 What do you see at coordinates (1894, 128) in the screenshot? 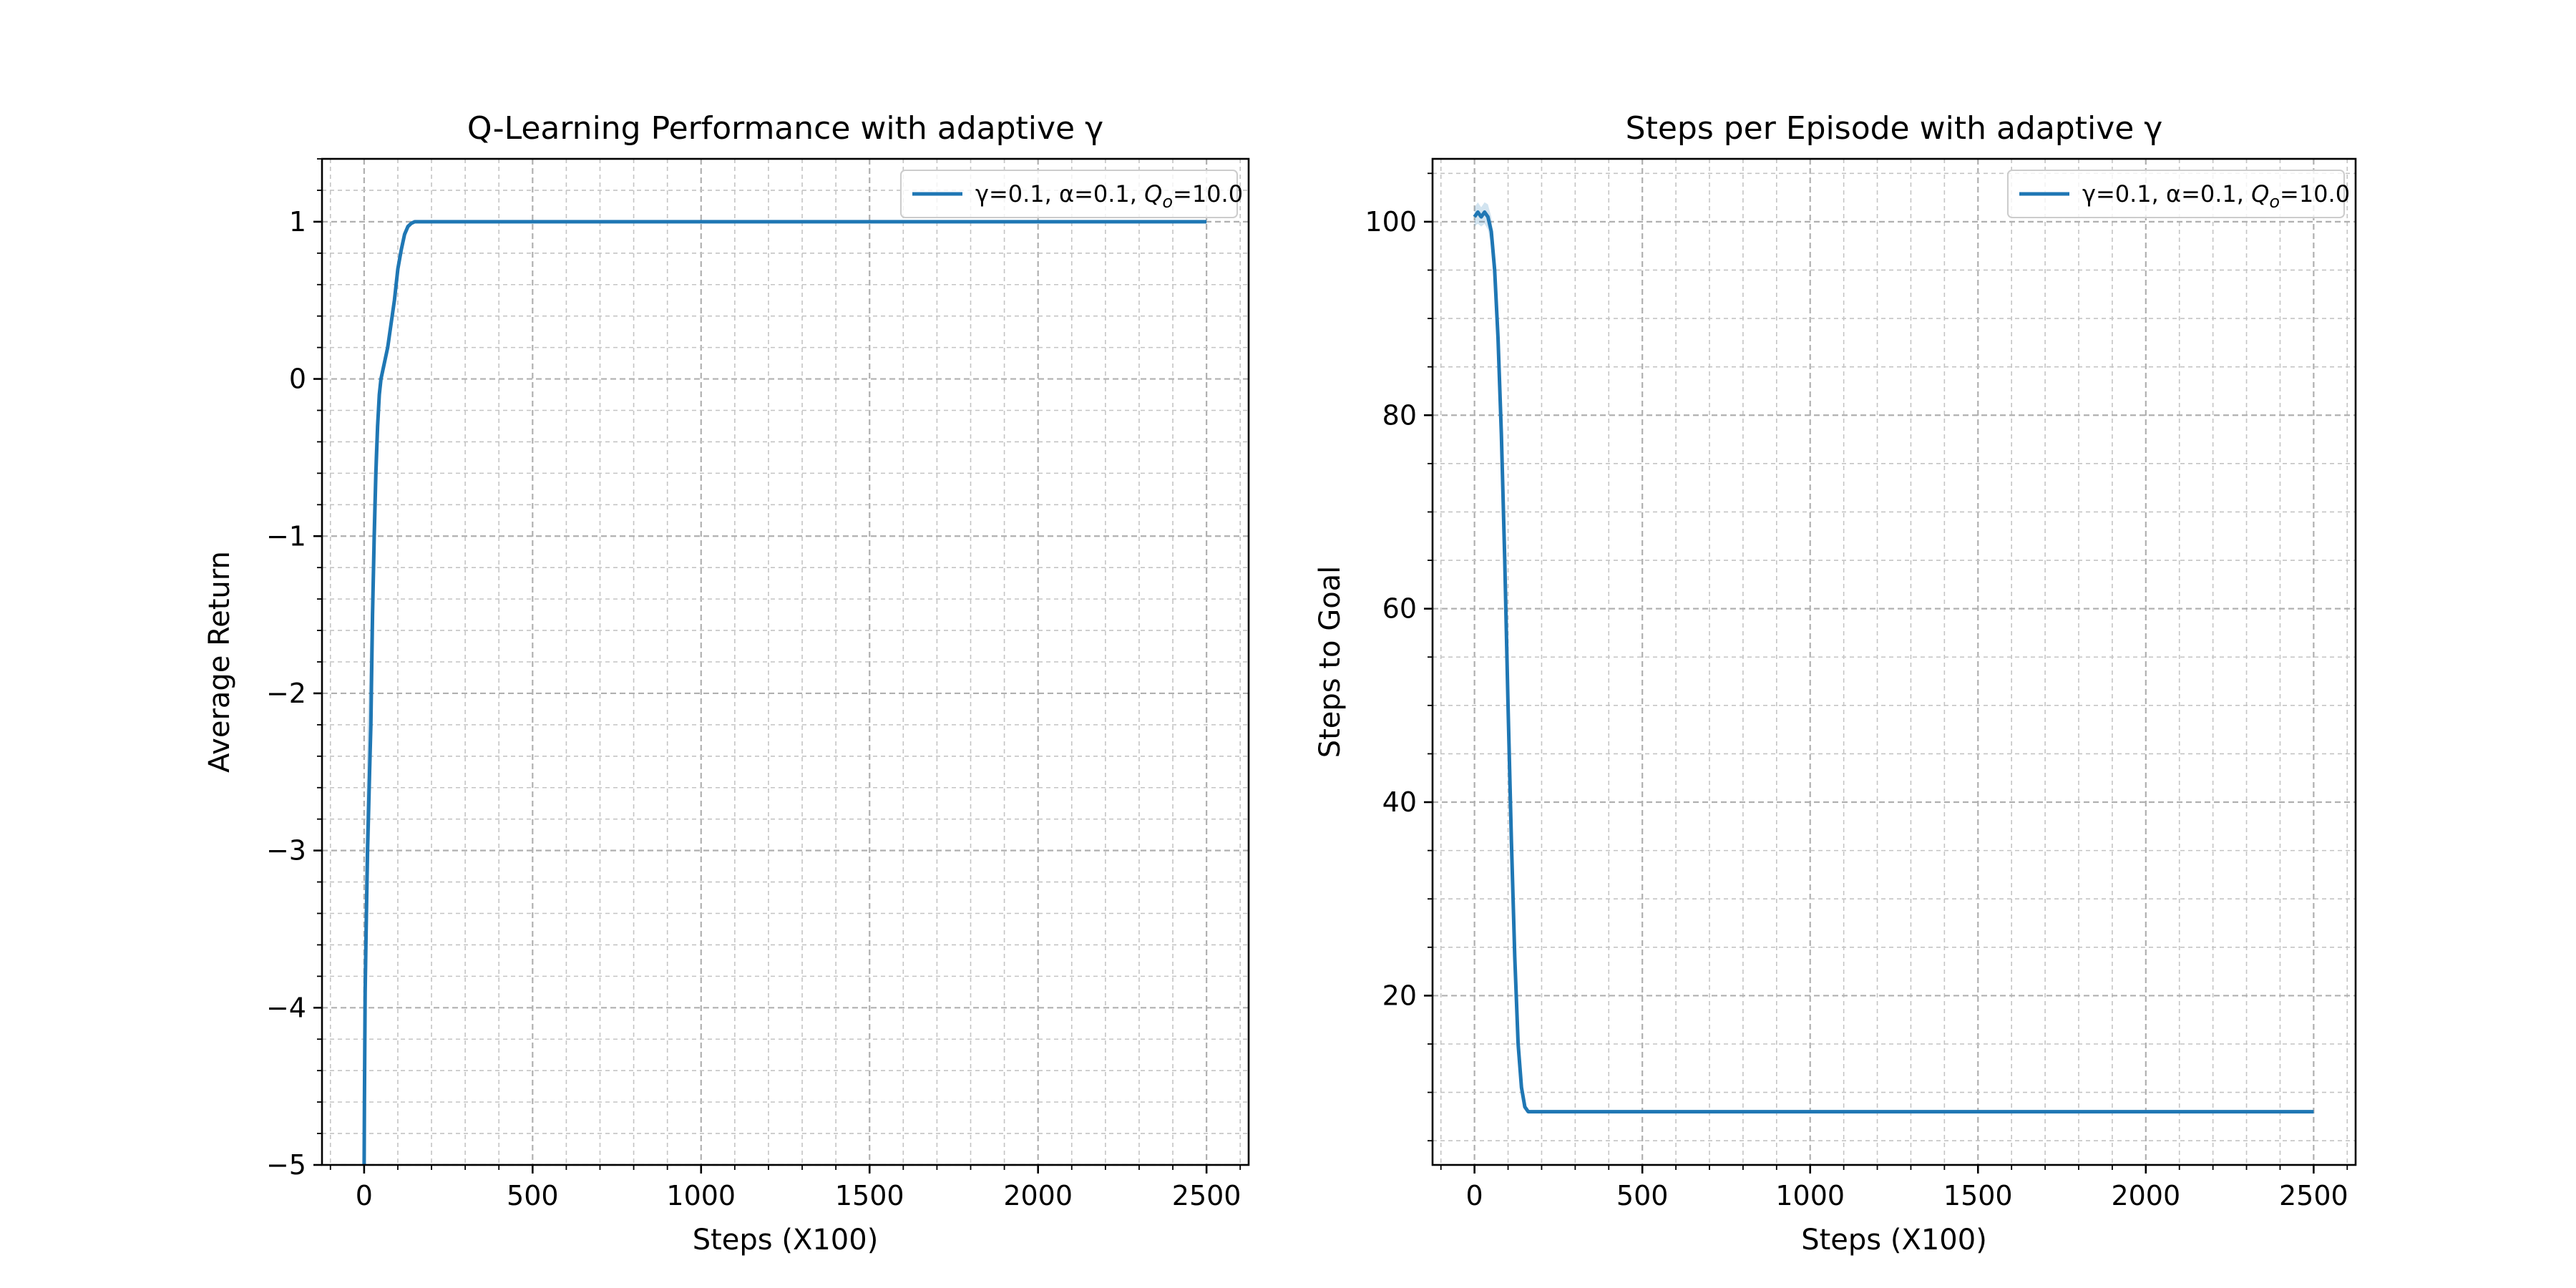
I see `steps-chart-title: Steps per Episode with adaptive γ` at bounding box center [1894, 128].